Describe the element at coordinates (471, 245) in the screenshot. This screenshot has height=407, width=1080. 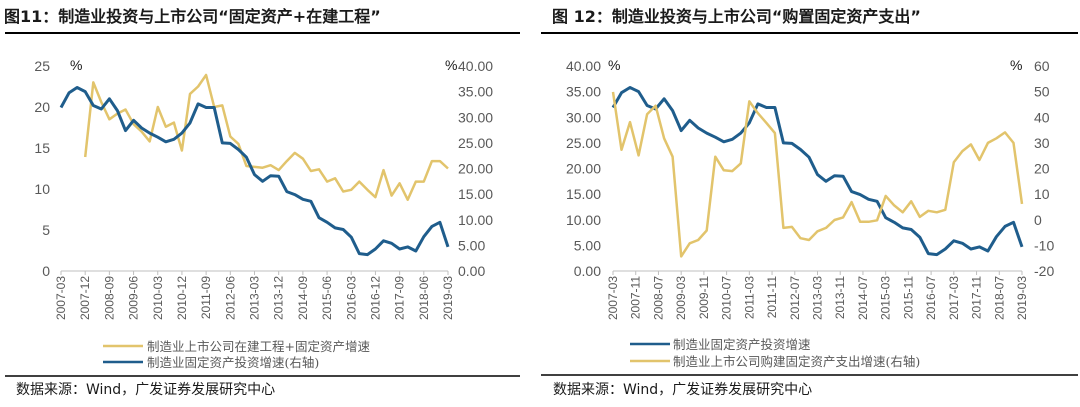
I see `right-axis-tick-label: 5.00` at that location.